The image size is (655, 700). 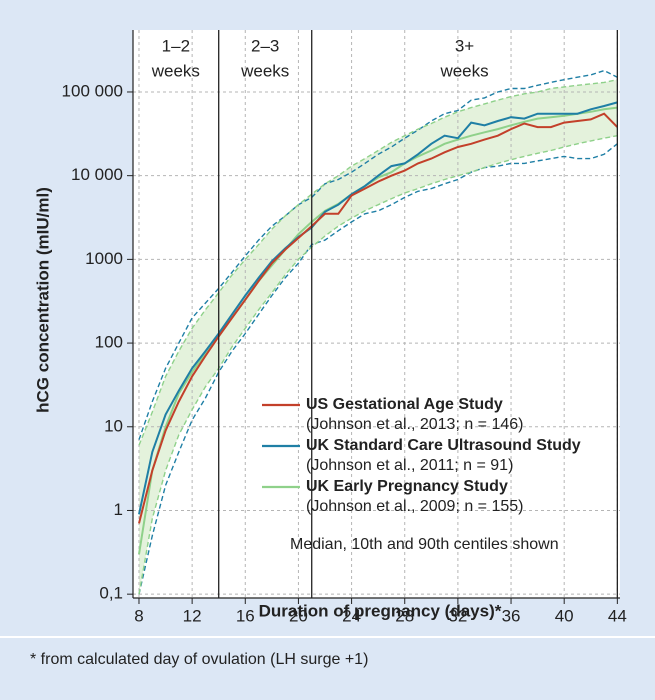 What do you see at coordinates (351, 615) in the screenshot?
I see `x-tick-label: 24` at bounding box center [351, 615].